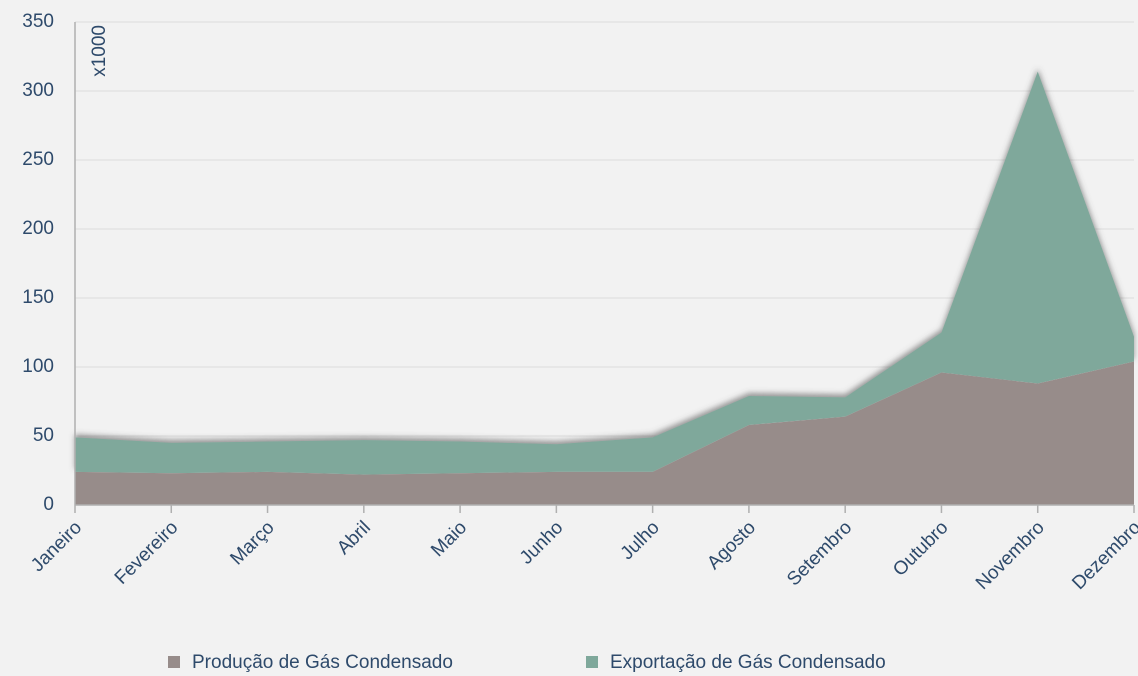  What do you see at coordinates (38, 159) in the screenshot?
I see `y-tick-label: 250` at bounding box center [38, 159].